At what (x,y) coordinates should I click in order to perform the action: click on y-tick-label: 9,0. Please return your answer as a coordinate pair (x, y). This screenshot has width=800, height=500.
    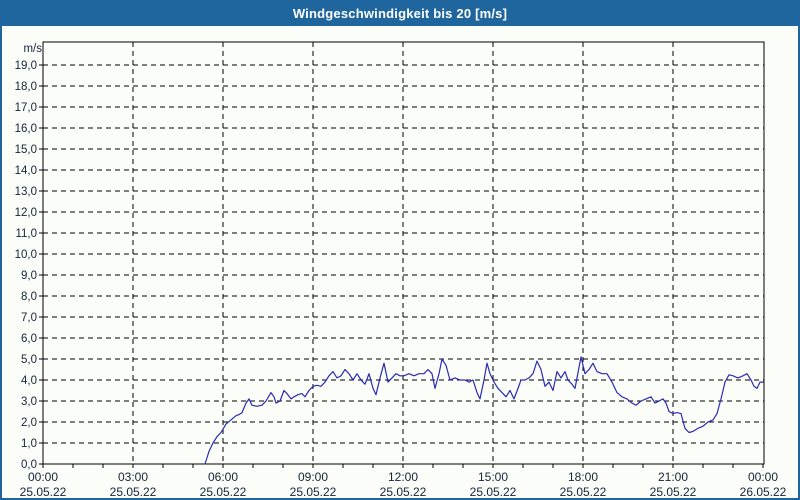
    Looking at the image, I should click on (29, 276).